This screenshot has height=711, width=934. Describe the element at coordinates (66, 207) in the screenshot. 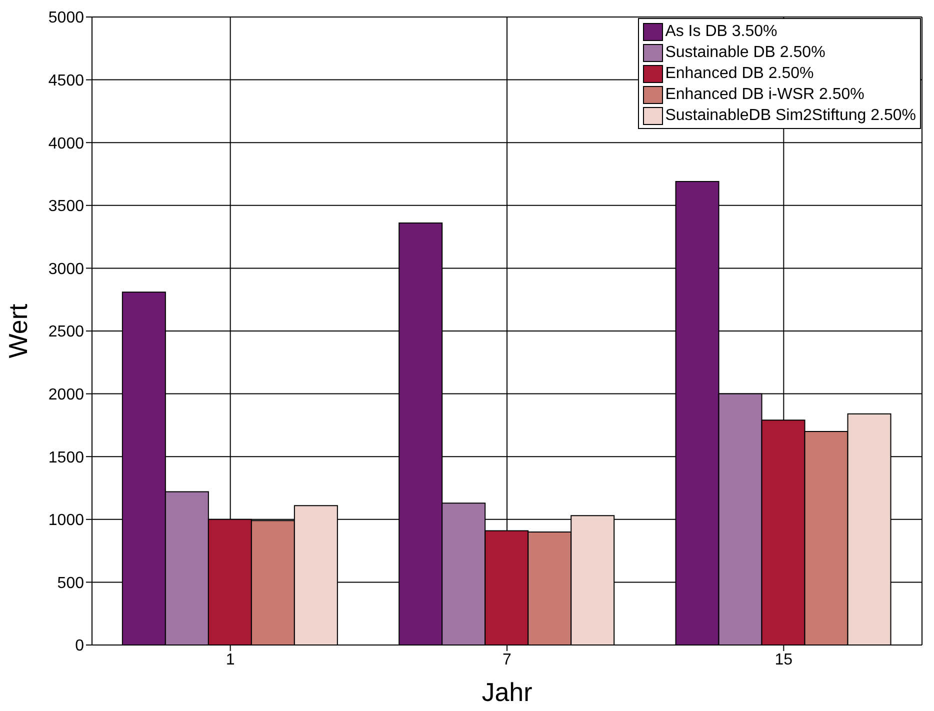

I see `y-tick-label: 3500` at that location.